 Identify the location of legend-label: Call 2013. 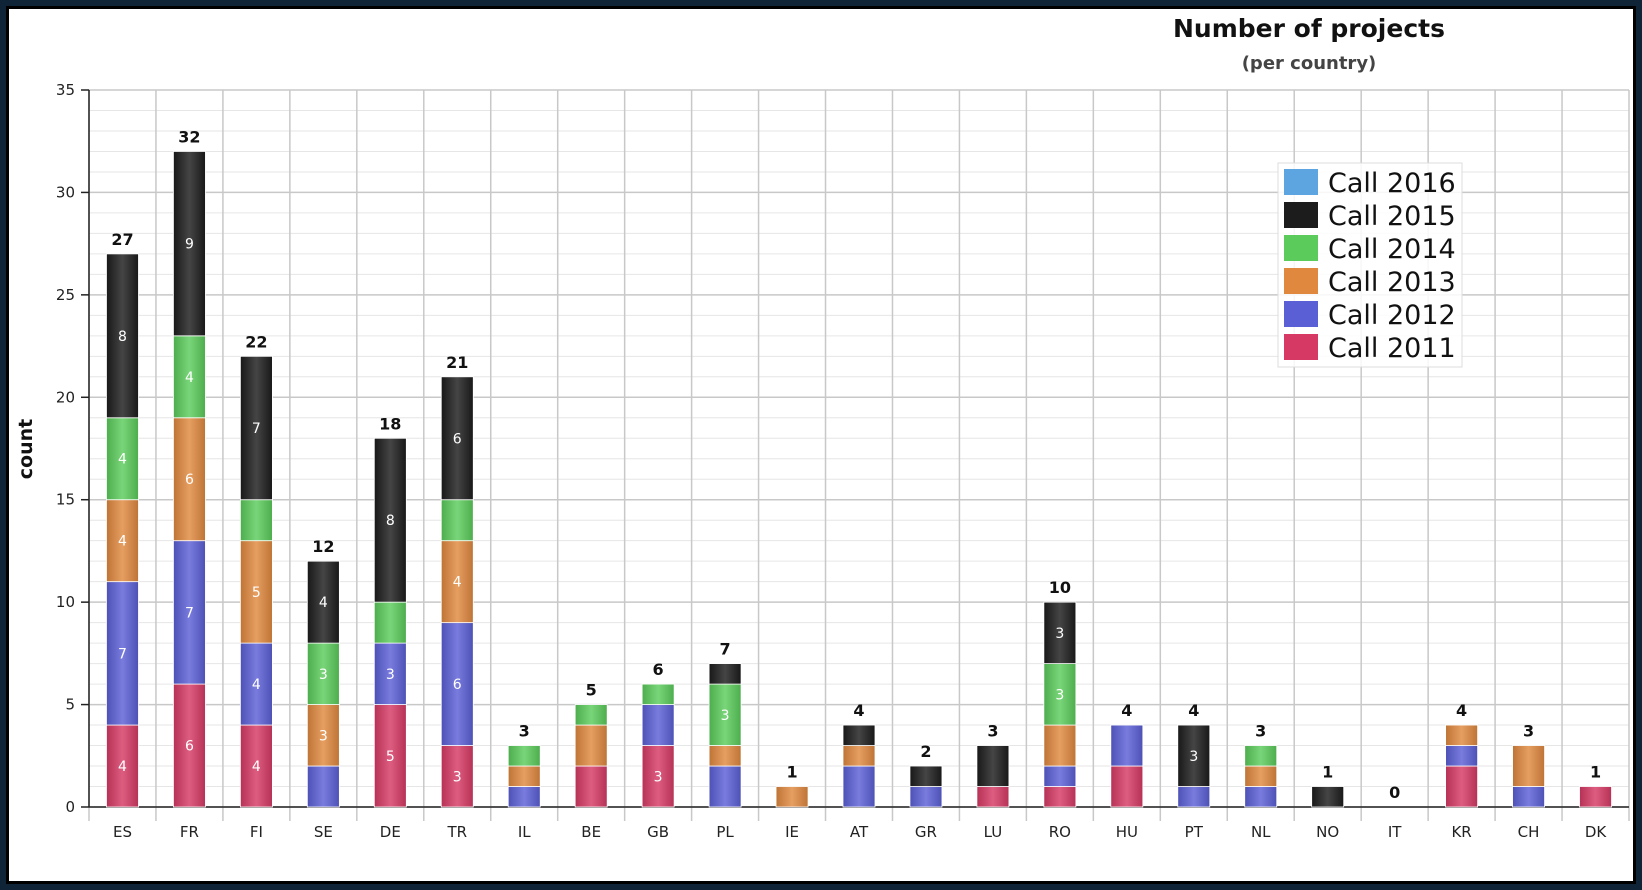
(1392, 282).